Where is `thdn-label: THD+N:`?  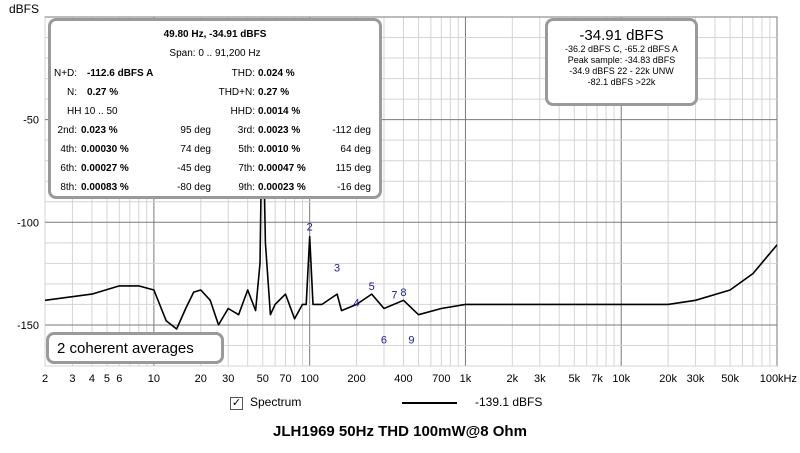 thdn-label: THD+N: is located at coordinates (236, 92).